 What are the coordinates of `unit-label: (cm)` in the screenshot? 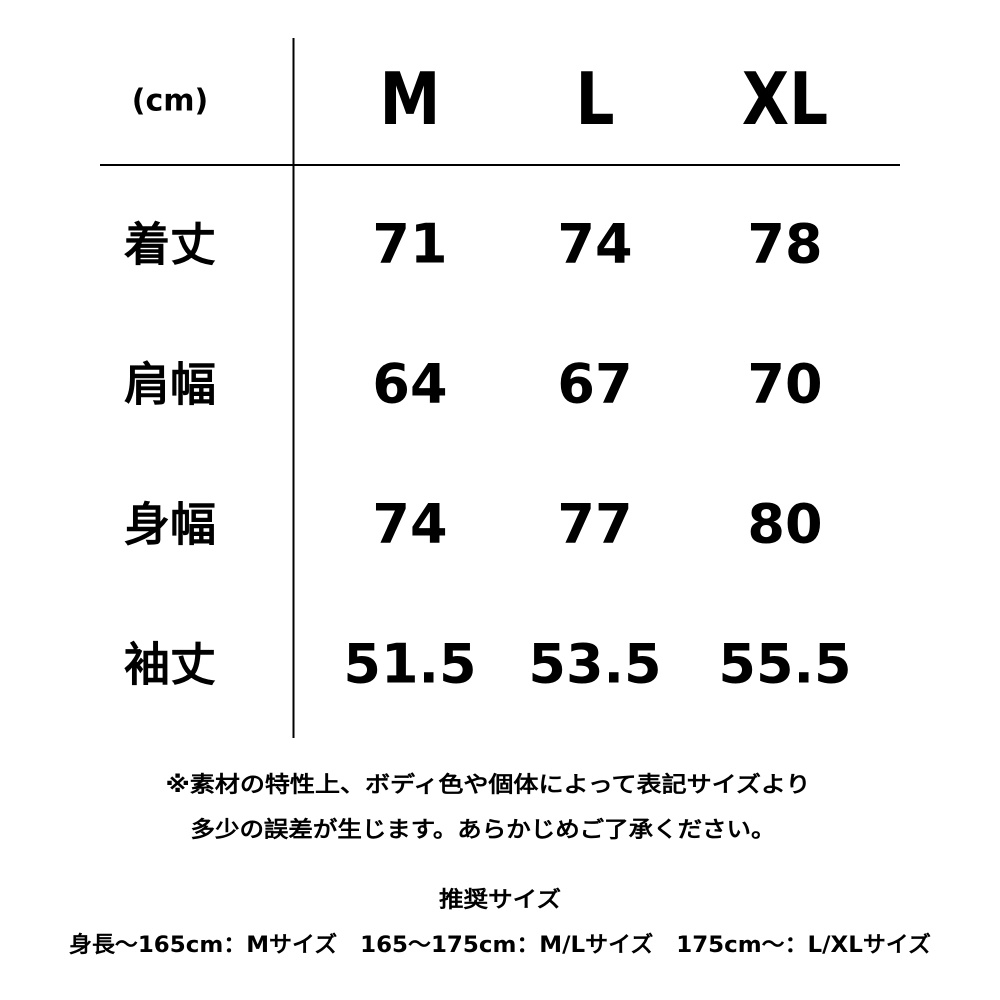 It's located at (170, 101).